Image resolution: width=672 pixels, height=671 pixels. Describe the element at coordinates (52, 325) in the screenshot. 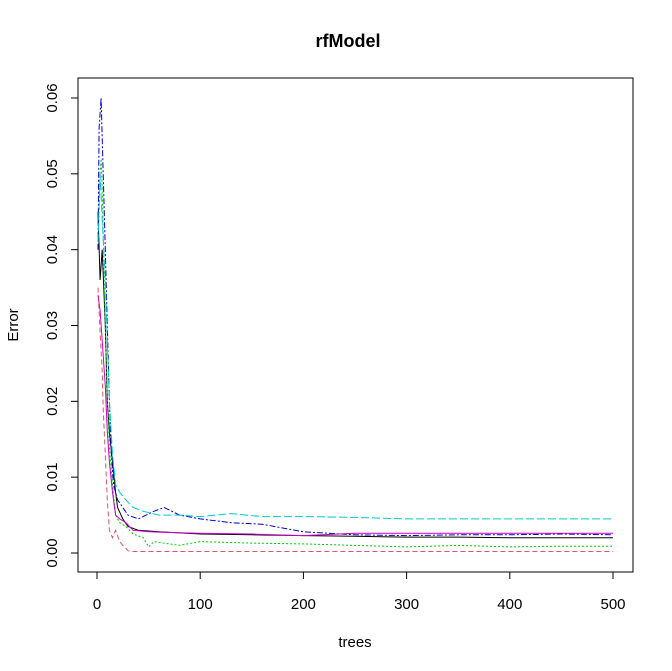

I see `y-tick-label: 0.03` at that location.